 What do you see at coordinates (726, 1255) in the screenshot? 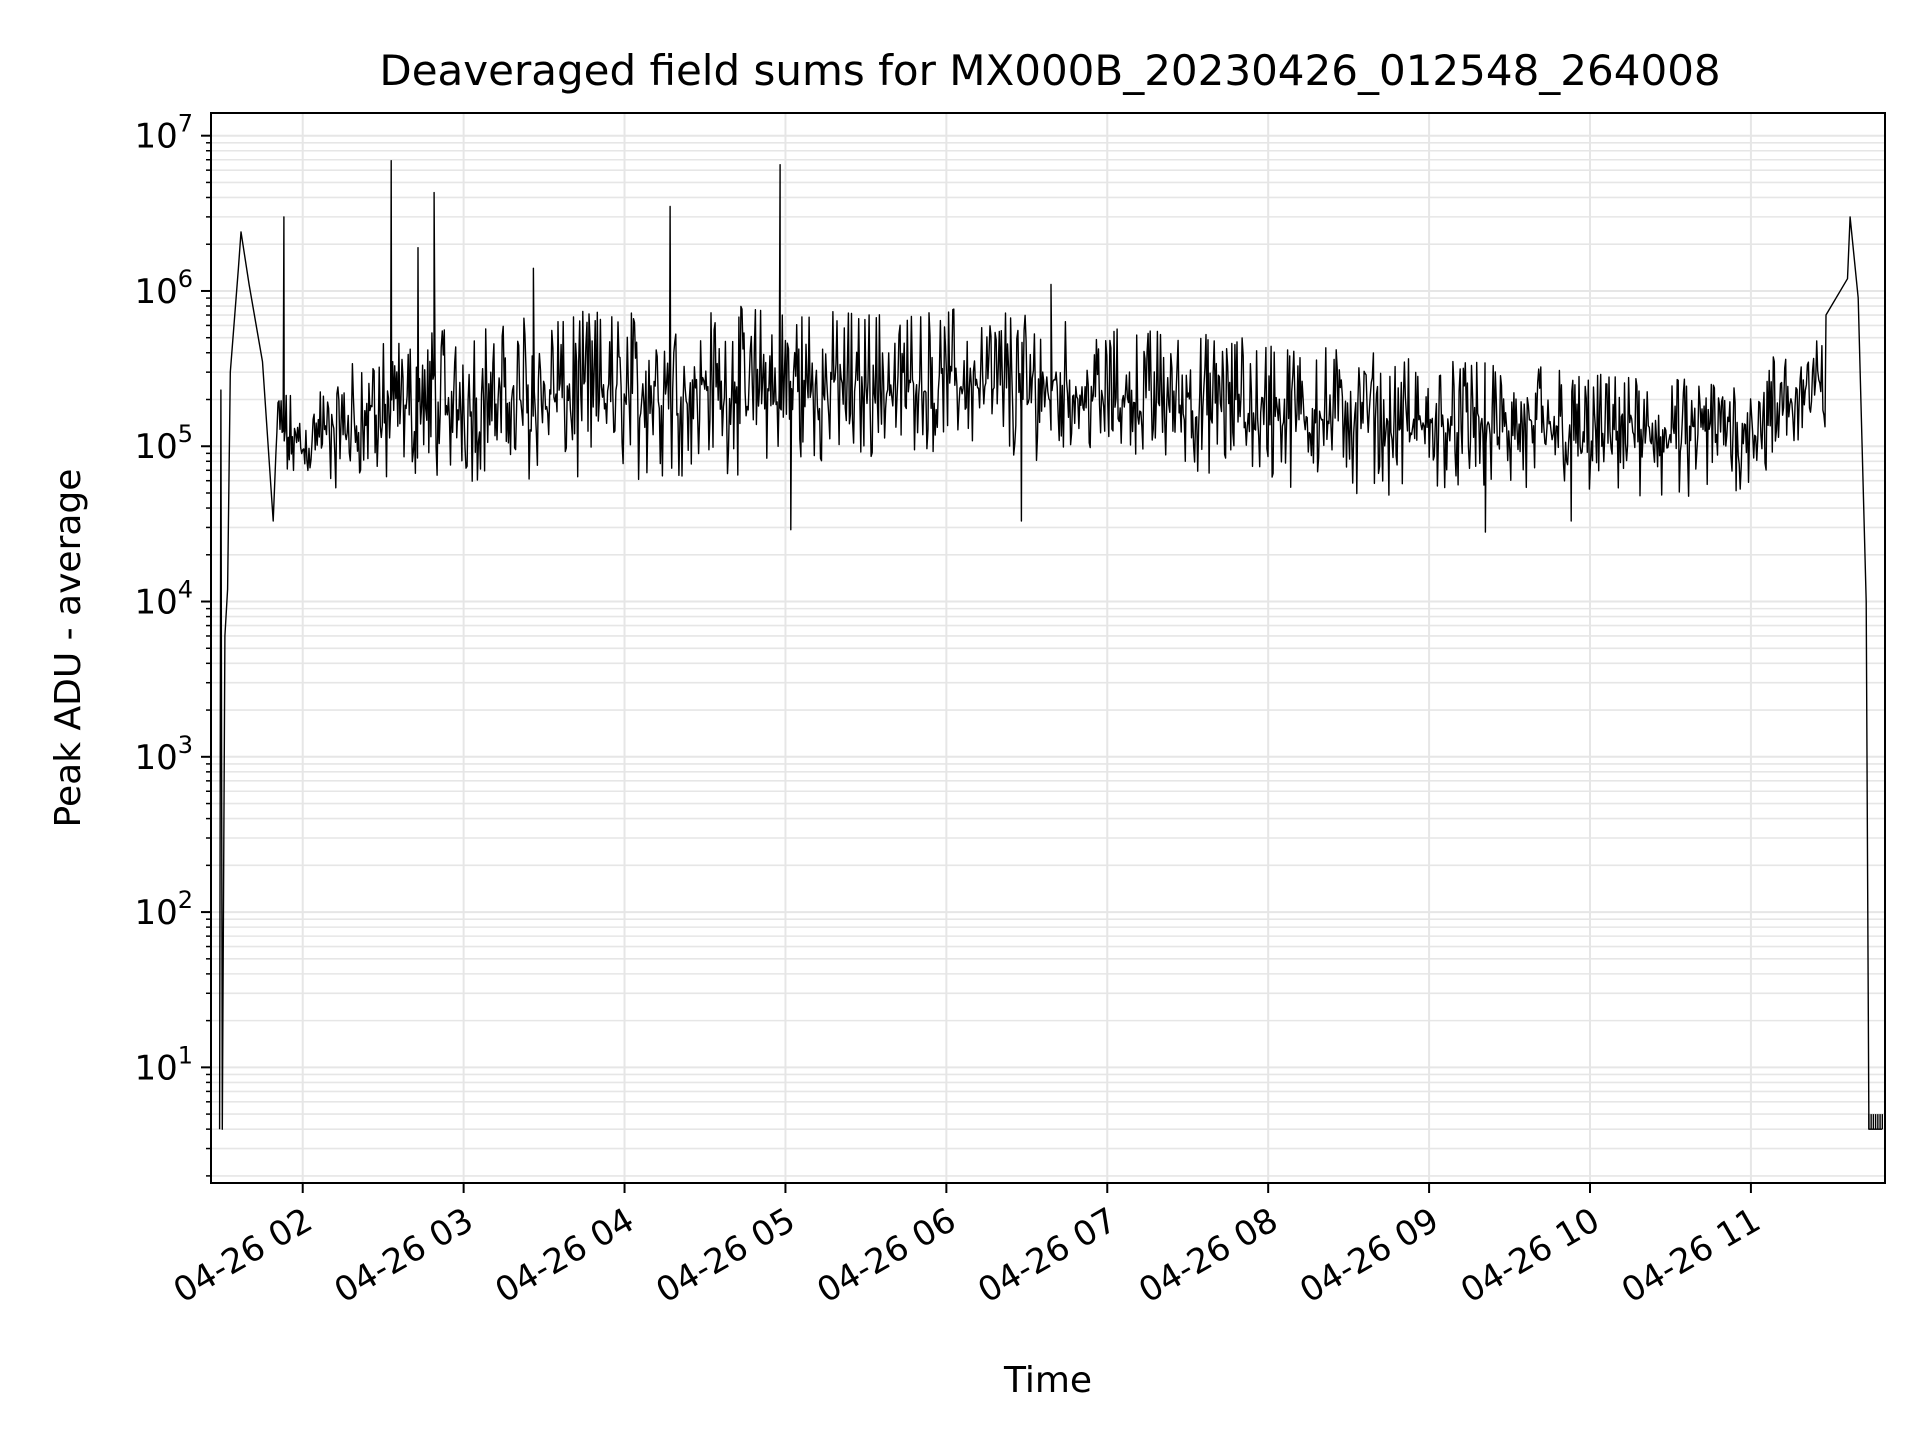
I see `x-tick-label: 04-26 05` at bounding box center [726, 1255].